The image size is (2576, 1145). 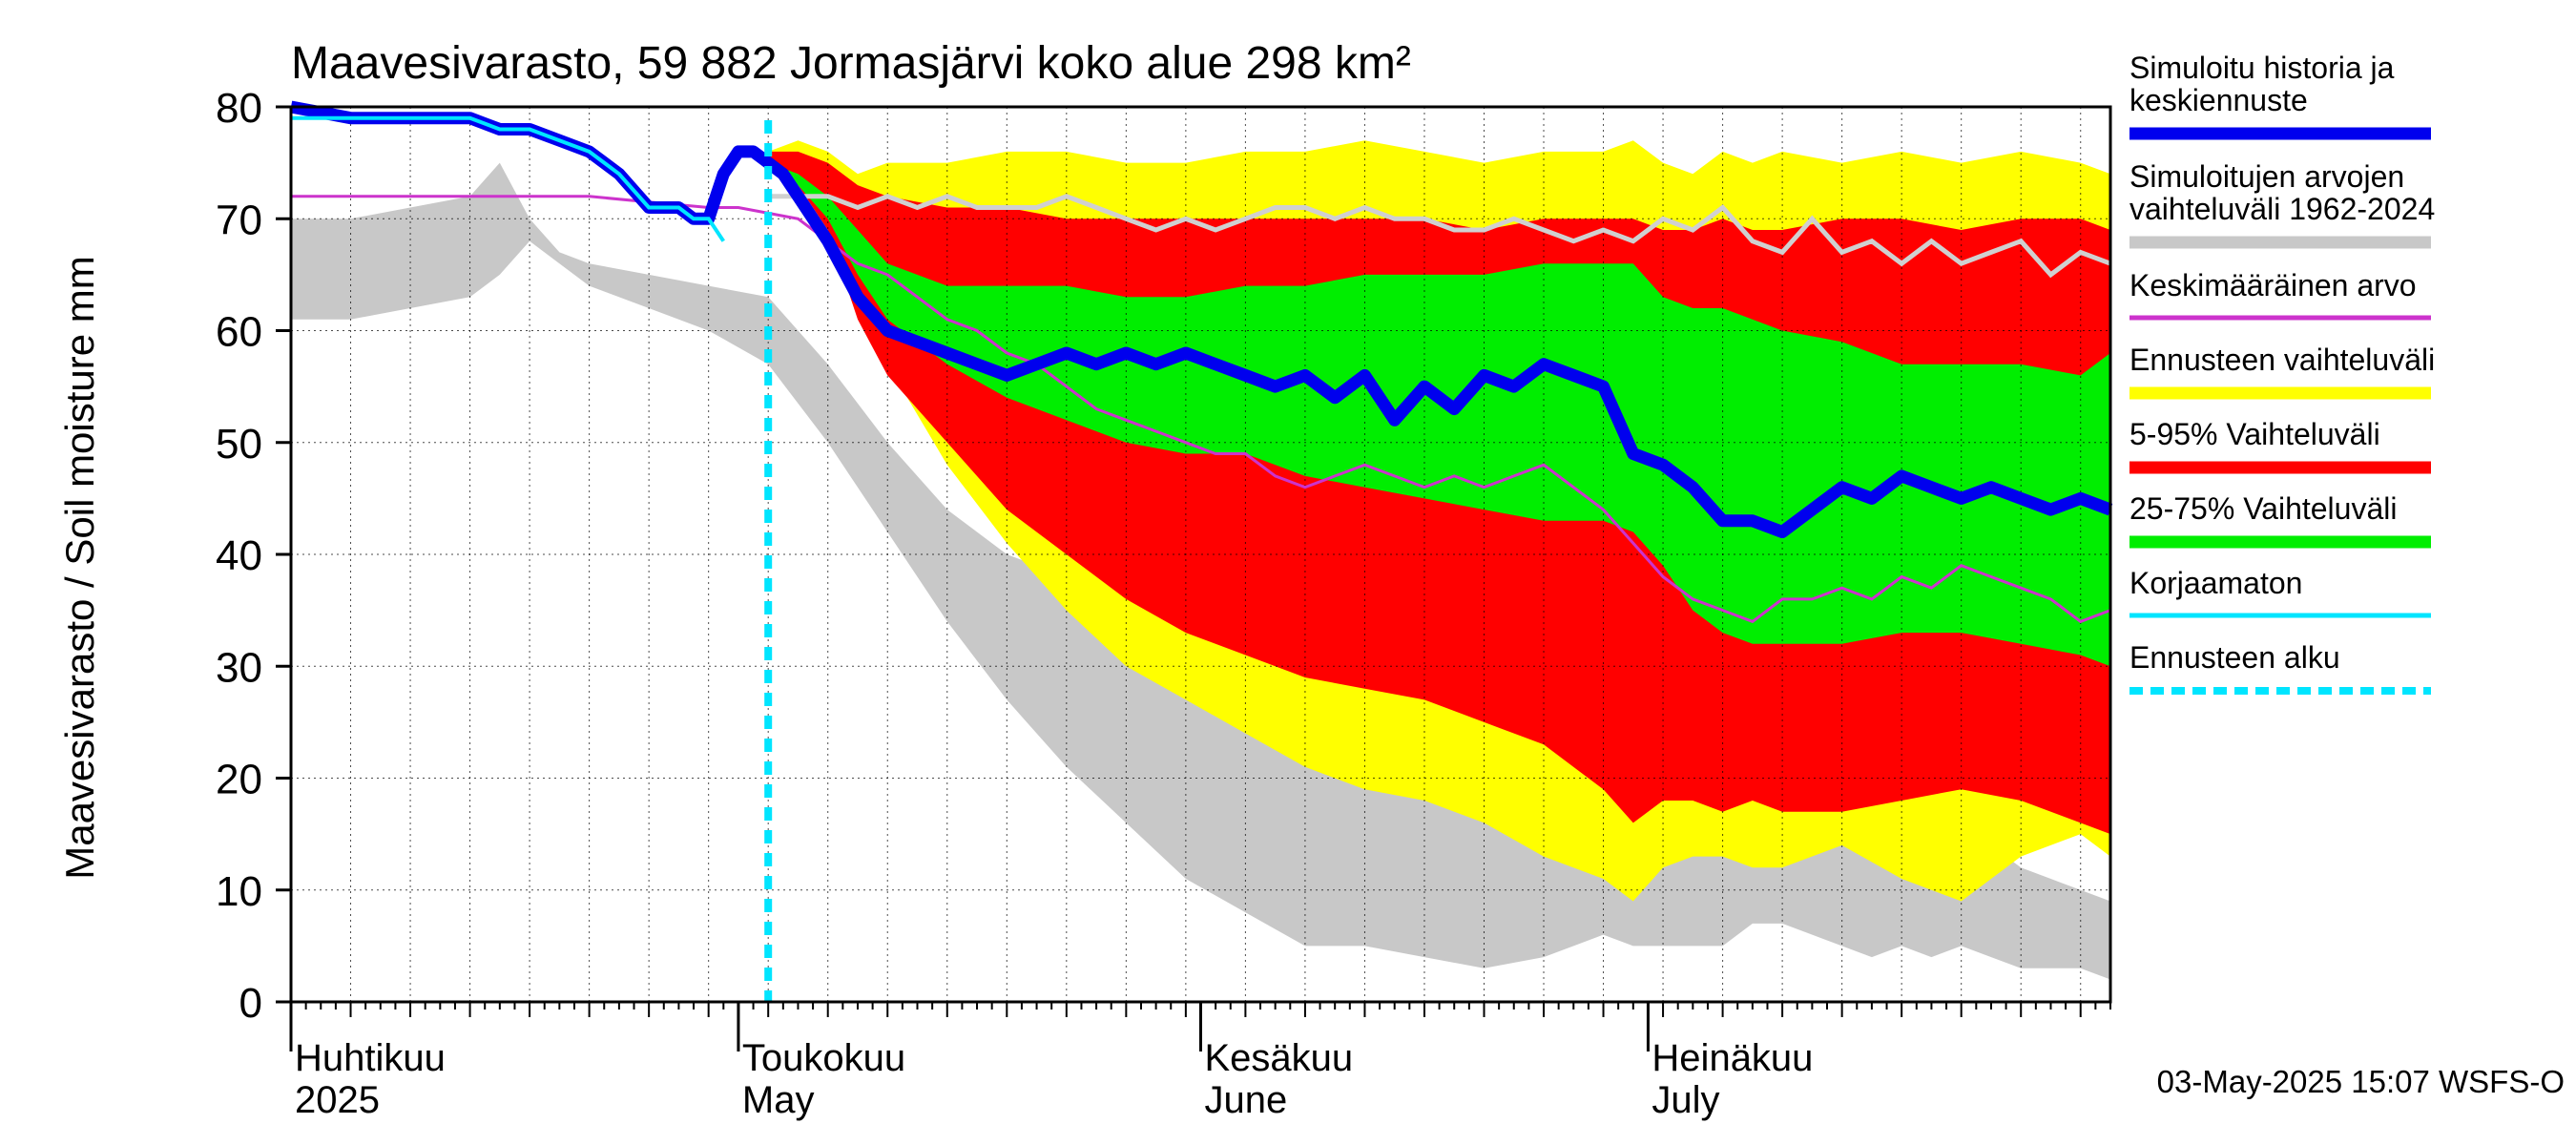 I want to click on legend-label: Korjaamaton, so click(x=2215, y=583).